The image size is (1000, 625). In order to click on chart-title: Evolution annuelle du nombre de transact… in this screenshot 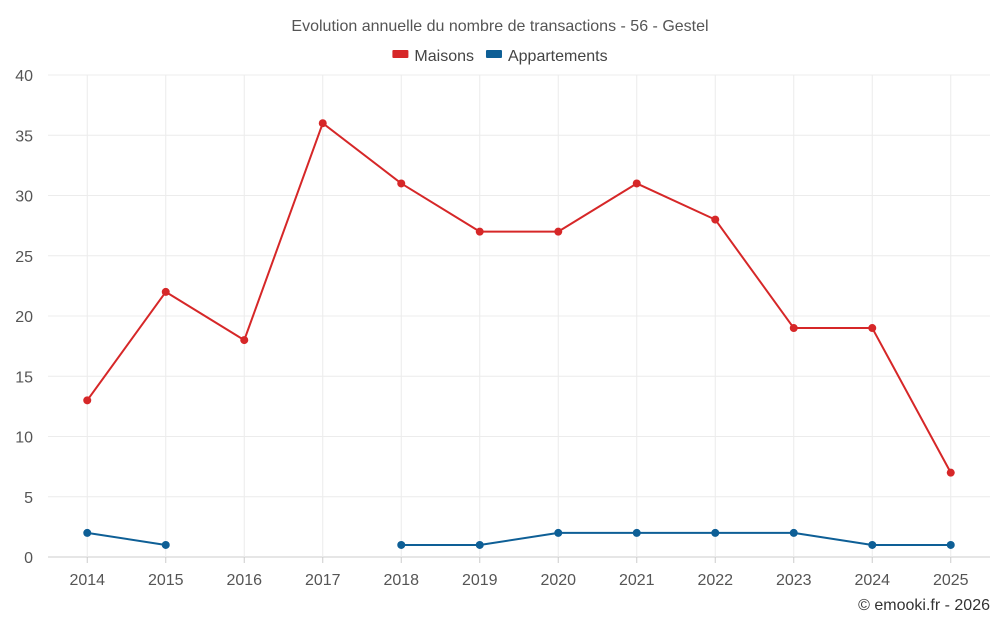, I will do `click(499, 26)`.